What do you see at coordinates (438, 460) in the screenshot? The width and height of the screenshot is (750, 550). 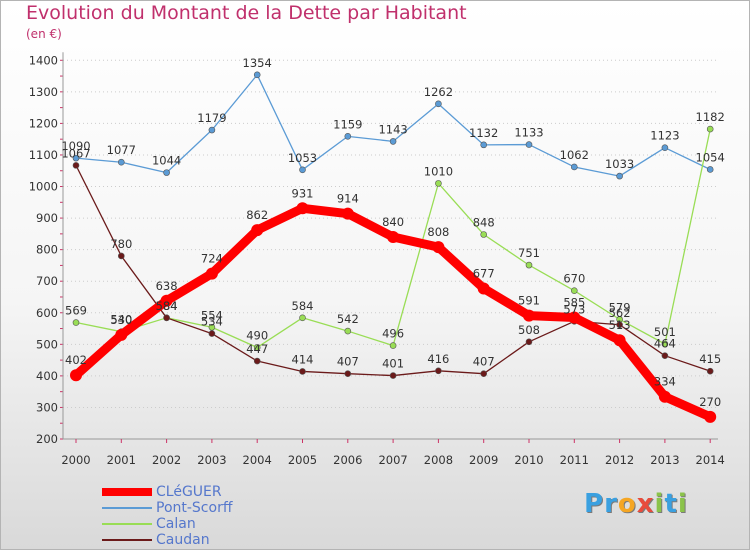 I see `x-tick-label: 2008` at bounding box center [438, 460].